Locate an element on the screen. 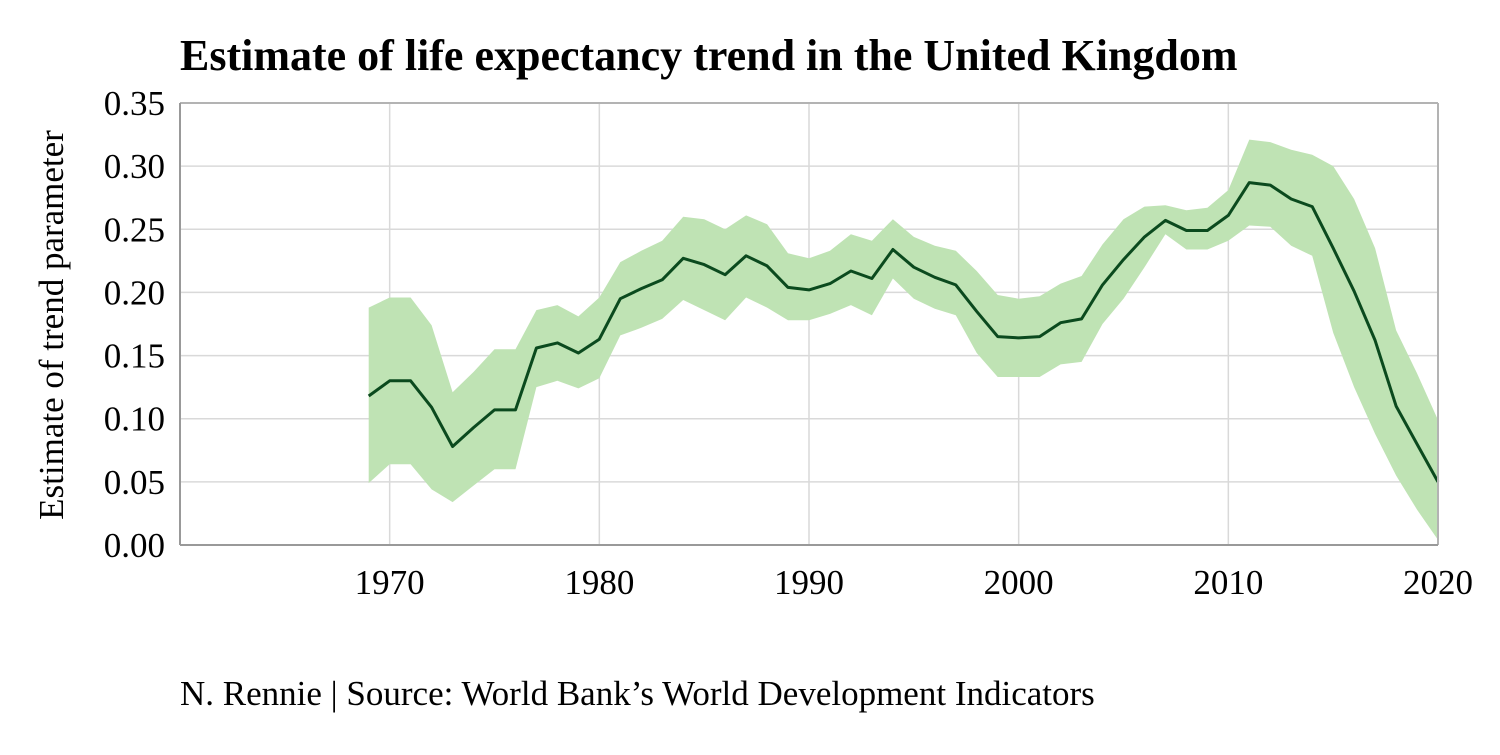 The width and height of the screenshot is (1500, 755). y-tick-label: 0.00 is located at coordinates (134, 545).